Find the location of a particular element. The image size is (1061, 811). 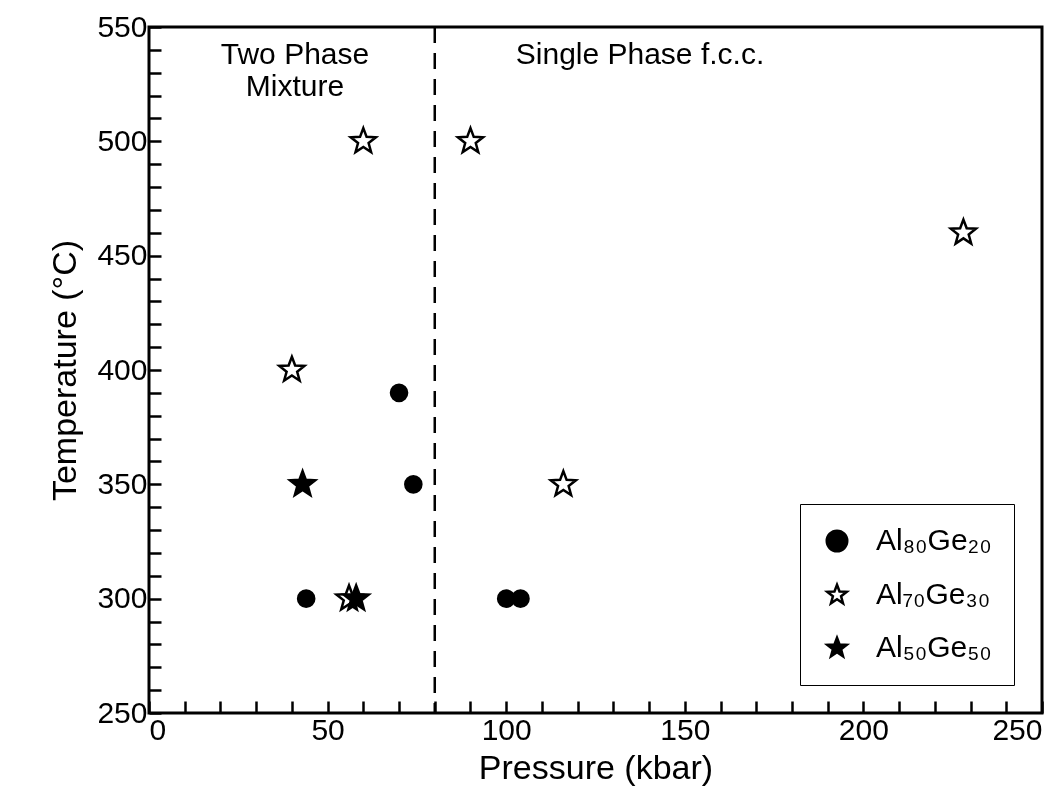

y-tick-label: 550 is located at coordinates (122, 26).